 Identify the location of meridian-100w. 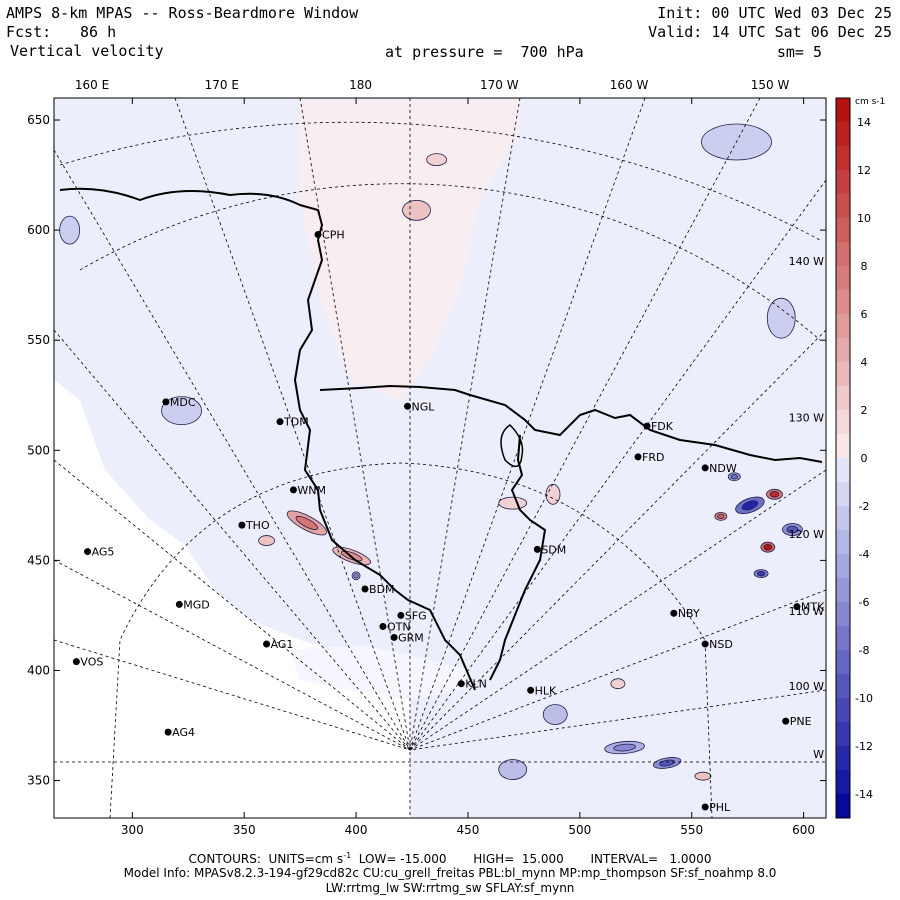
(617, 720).